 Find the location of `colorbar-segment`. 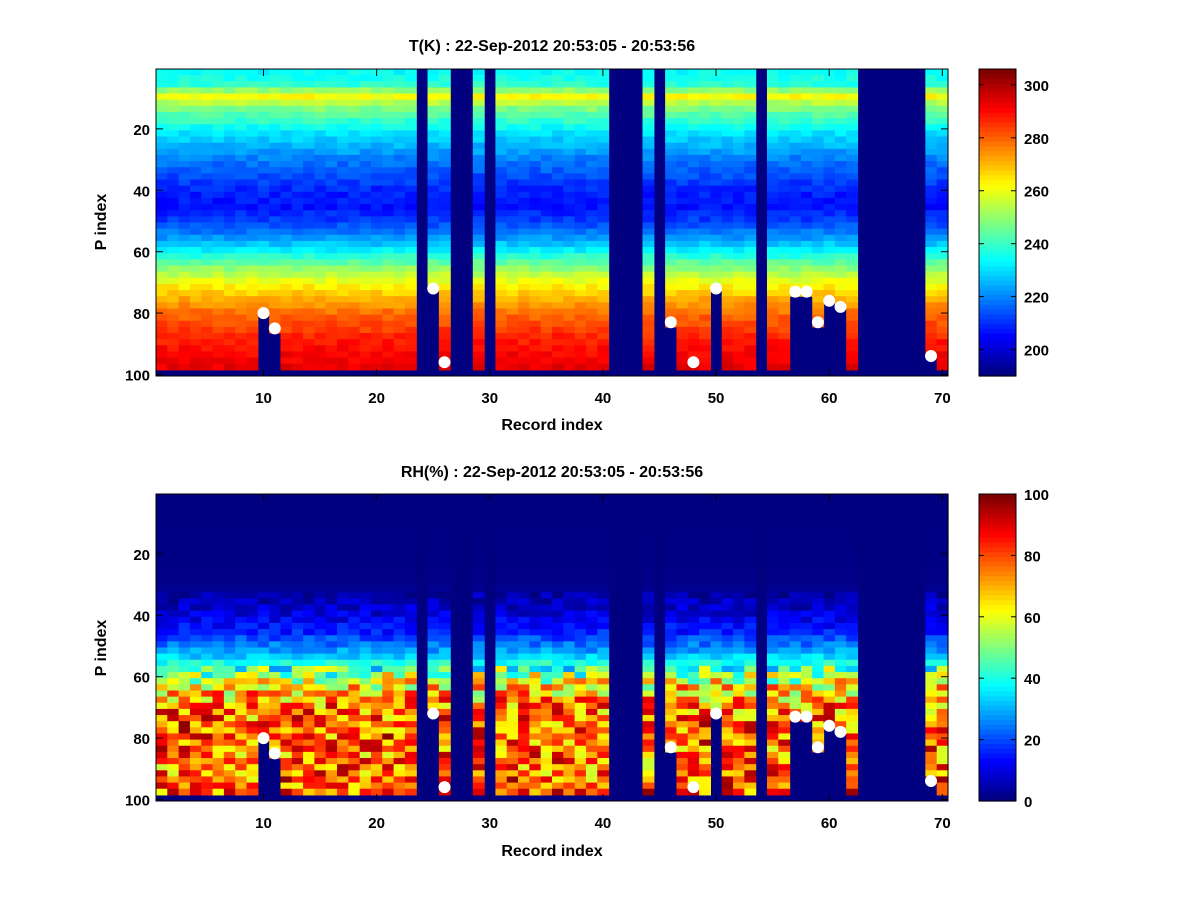

colorbar-segment is located at coordinates (997, 321).